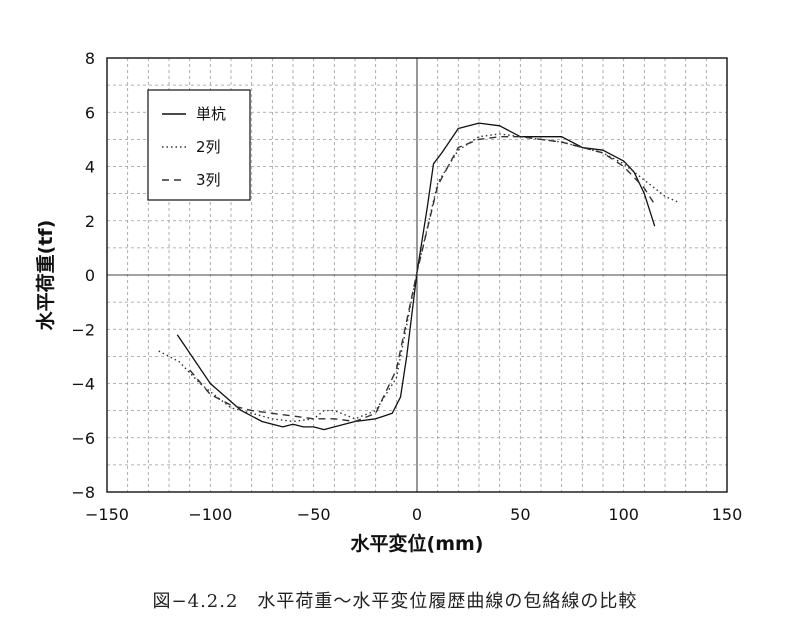 The image size is (790, 643). I want to click on y-tick-label: 0, so click(90, 275).